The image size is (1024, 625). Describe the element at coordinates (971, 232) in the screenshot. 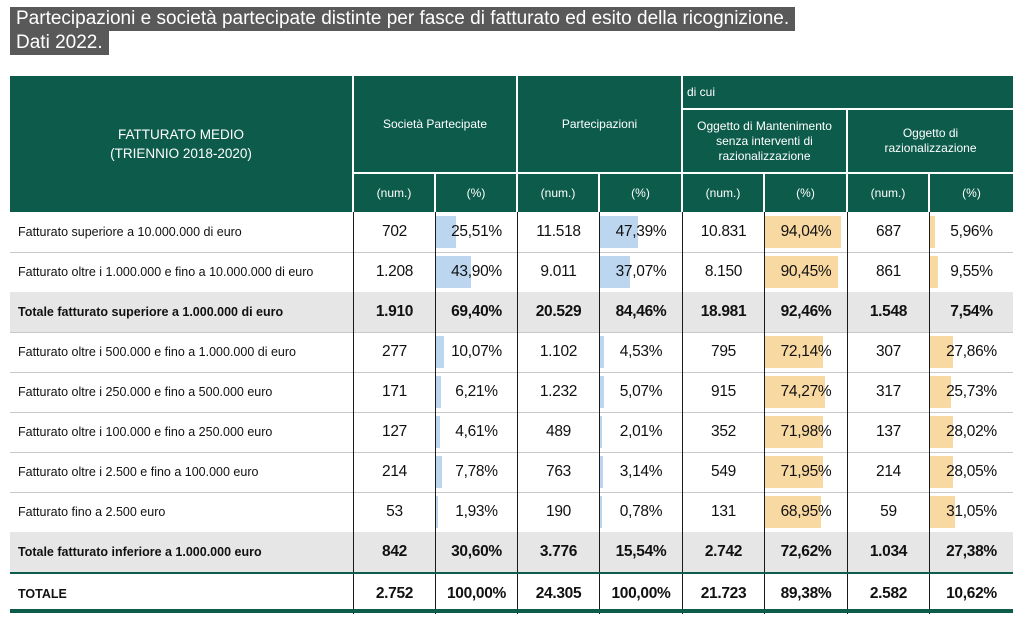

I see `cell-raz-pct: 5,96%` at that location.